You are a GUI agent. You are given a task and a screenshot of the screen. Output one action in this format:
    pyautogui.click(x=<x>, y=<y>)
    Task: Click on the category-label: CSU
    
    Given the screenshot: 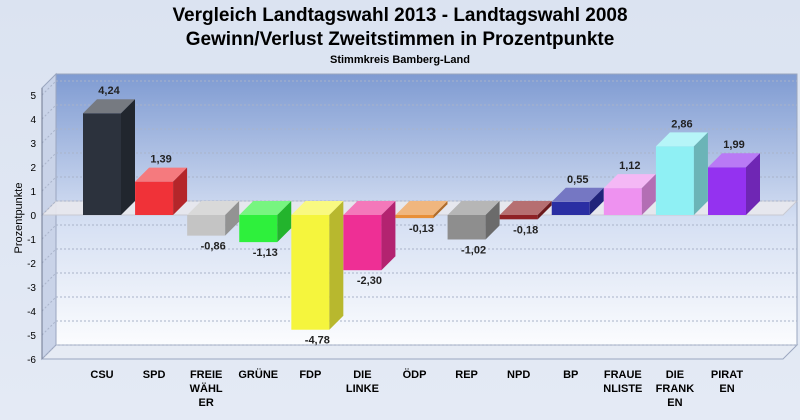 What is the action you would take?
    pyautogui.click(x=101, y=375)
    